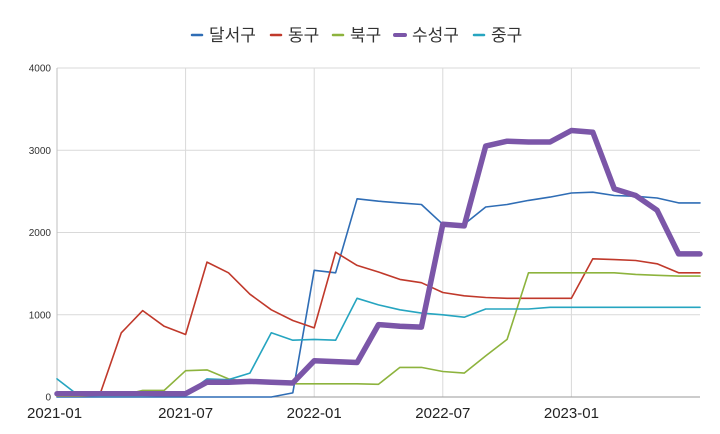 The height and width of the screenshot is (434, 720). What do you see at coordinates (54, 413) in the screenshot?
I see `x-tick-label: 2021-01` at bounding box center [54, 413].